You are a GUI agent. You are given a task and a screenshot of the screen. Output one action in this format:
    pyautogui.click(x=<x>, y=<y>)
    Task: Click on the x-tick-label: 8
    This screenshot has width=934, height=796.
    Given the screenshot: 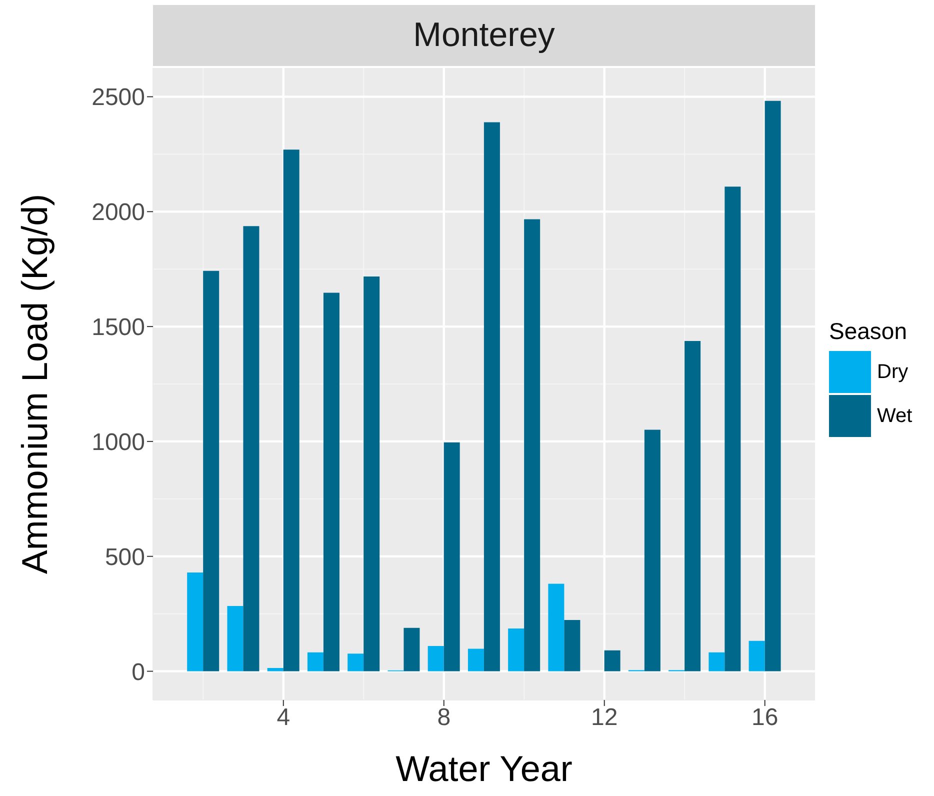 What is the action you would take?
    pyautogui.click(x=444, y=718)
    